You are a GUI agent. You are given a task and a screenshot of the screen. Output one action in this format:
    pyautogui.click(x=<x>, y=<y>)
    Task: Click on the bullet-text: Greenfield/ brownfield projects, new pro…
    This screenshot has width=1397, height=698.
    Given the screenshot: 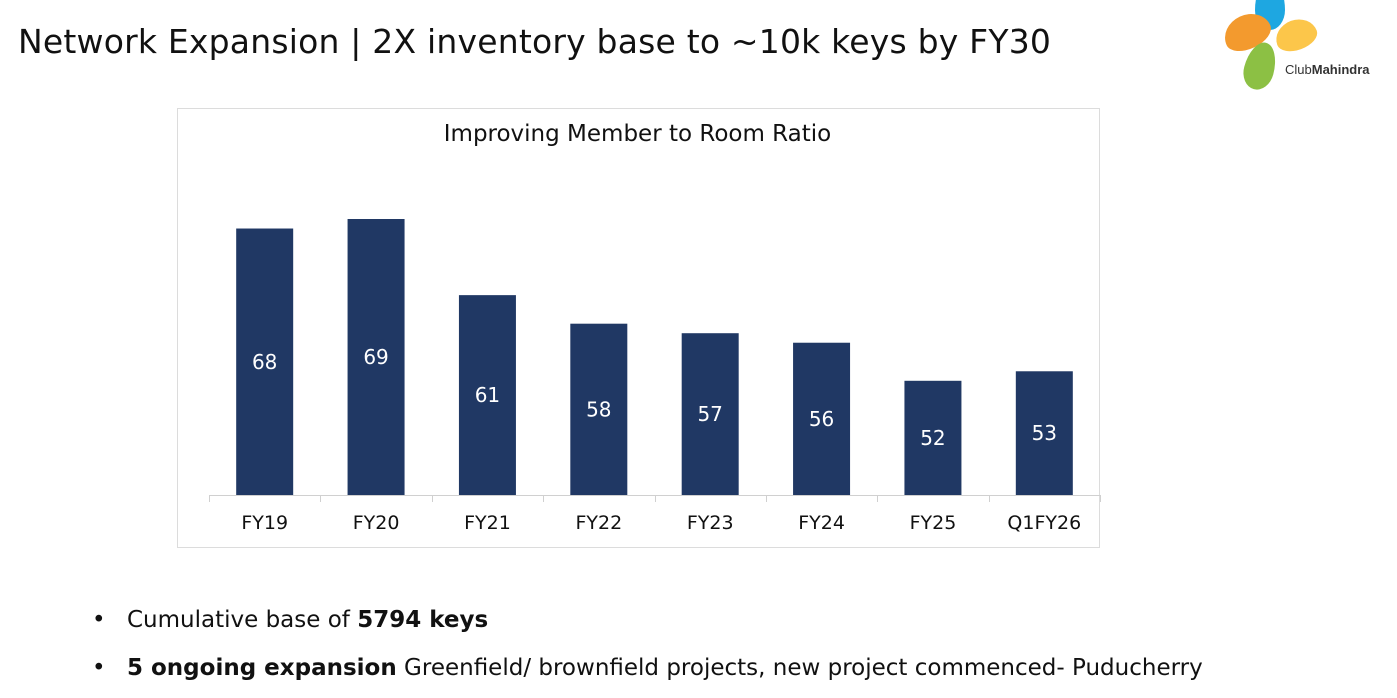 What is the action you would take?
    pyautogui.click(x=799, y=668)
    